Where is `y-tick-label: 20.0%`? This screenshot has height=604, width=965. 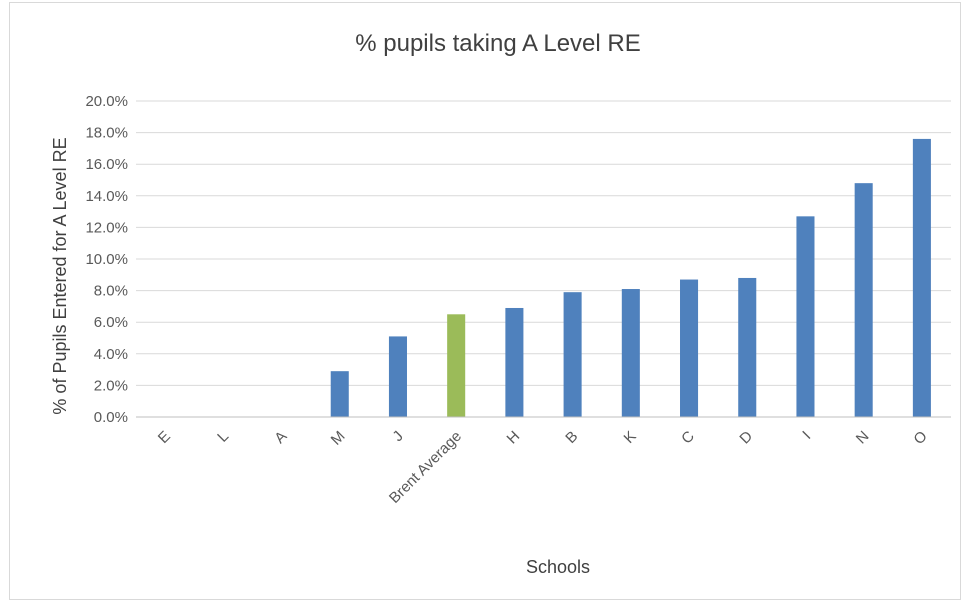 y-tick-label: 20.0% is located at coordinates (106, 101).